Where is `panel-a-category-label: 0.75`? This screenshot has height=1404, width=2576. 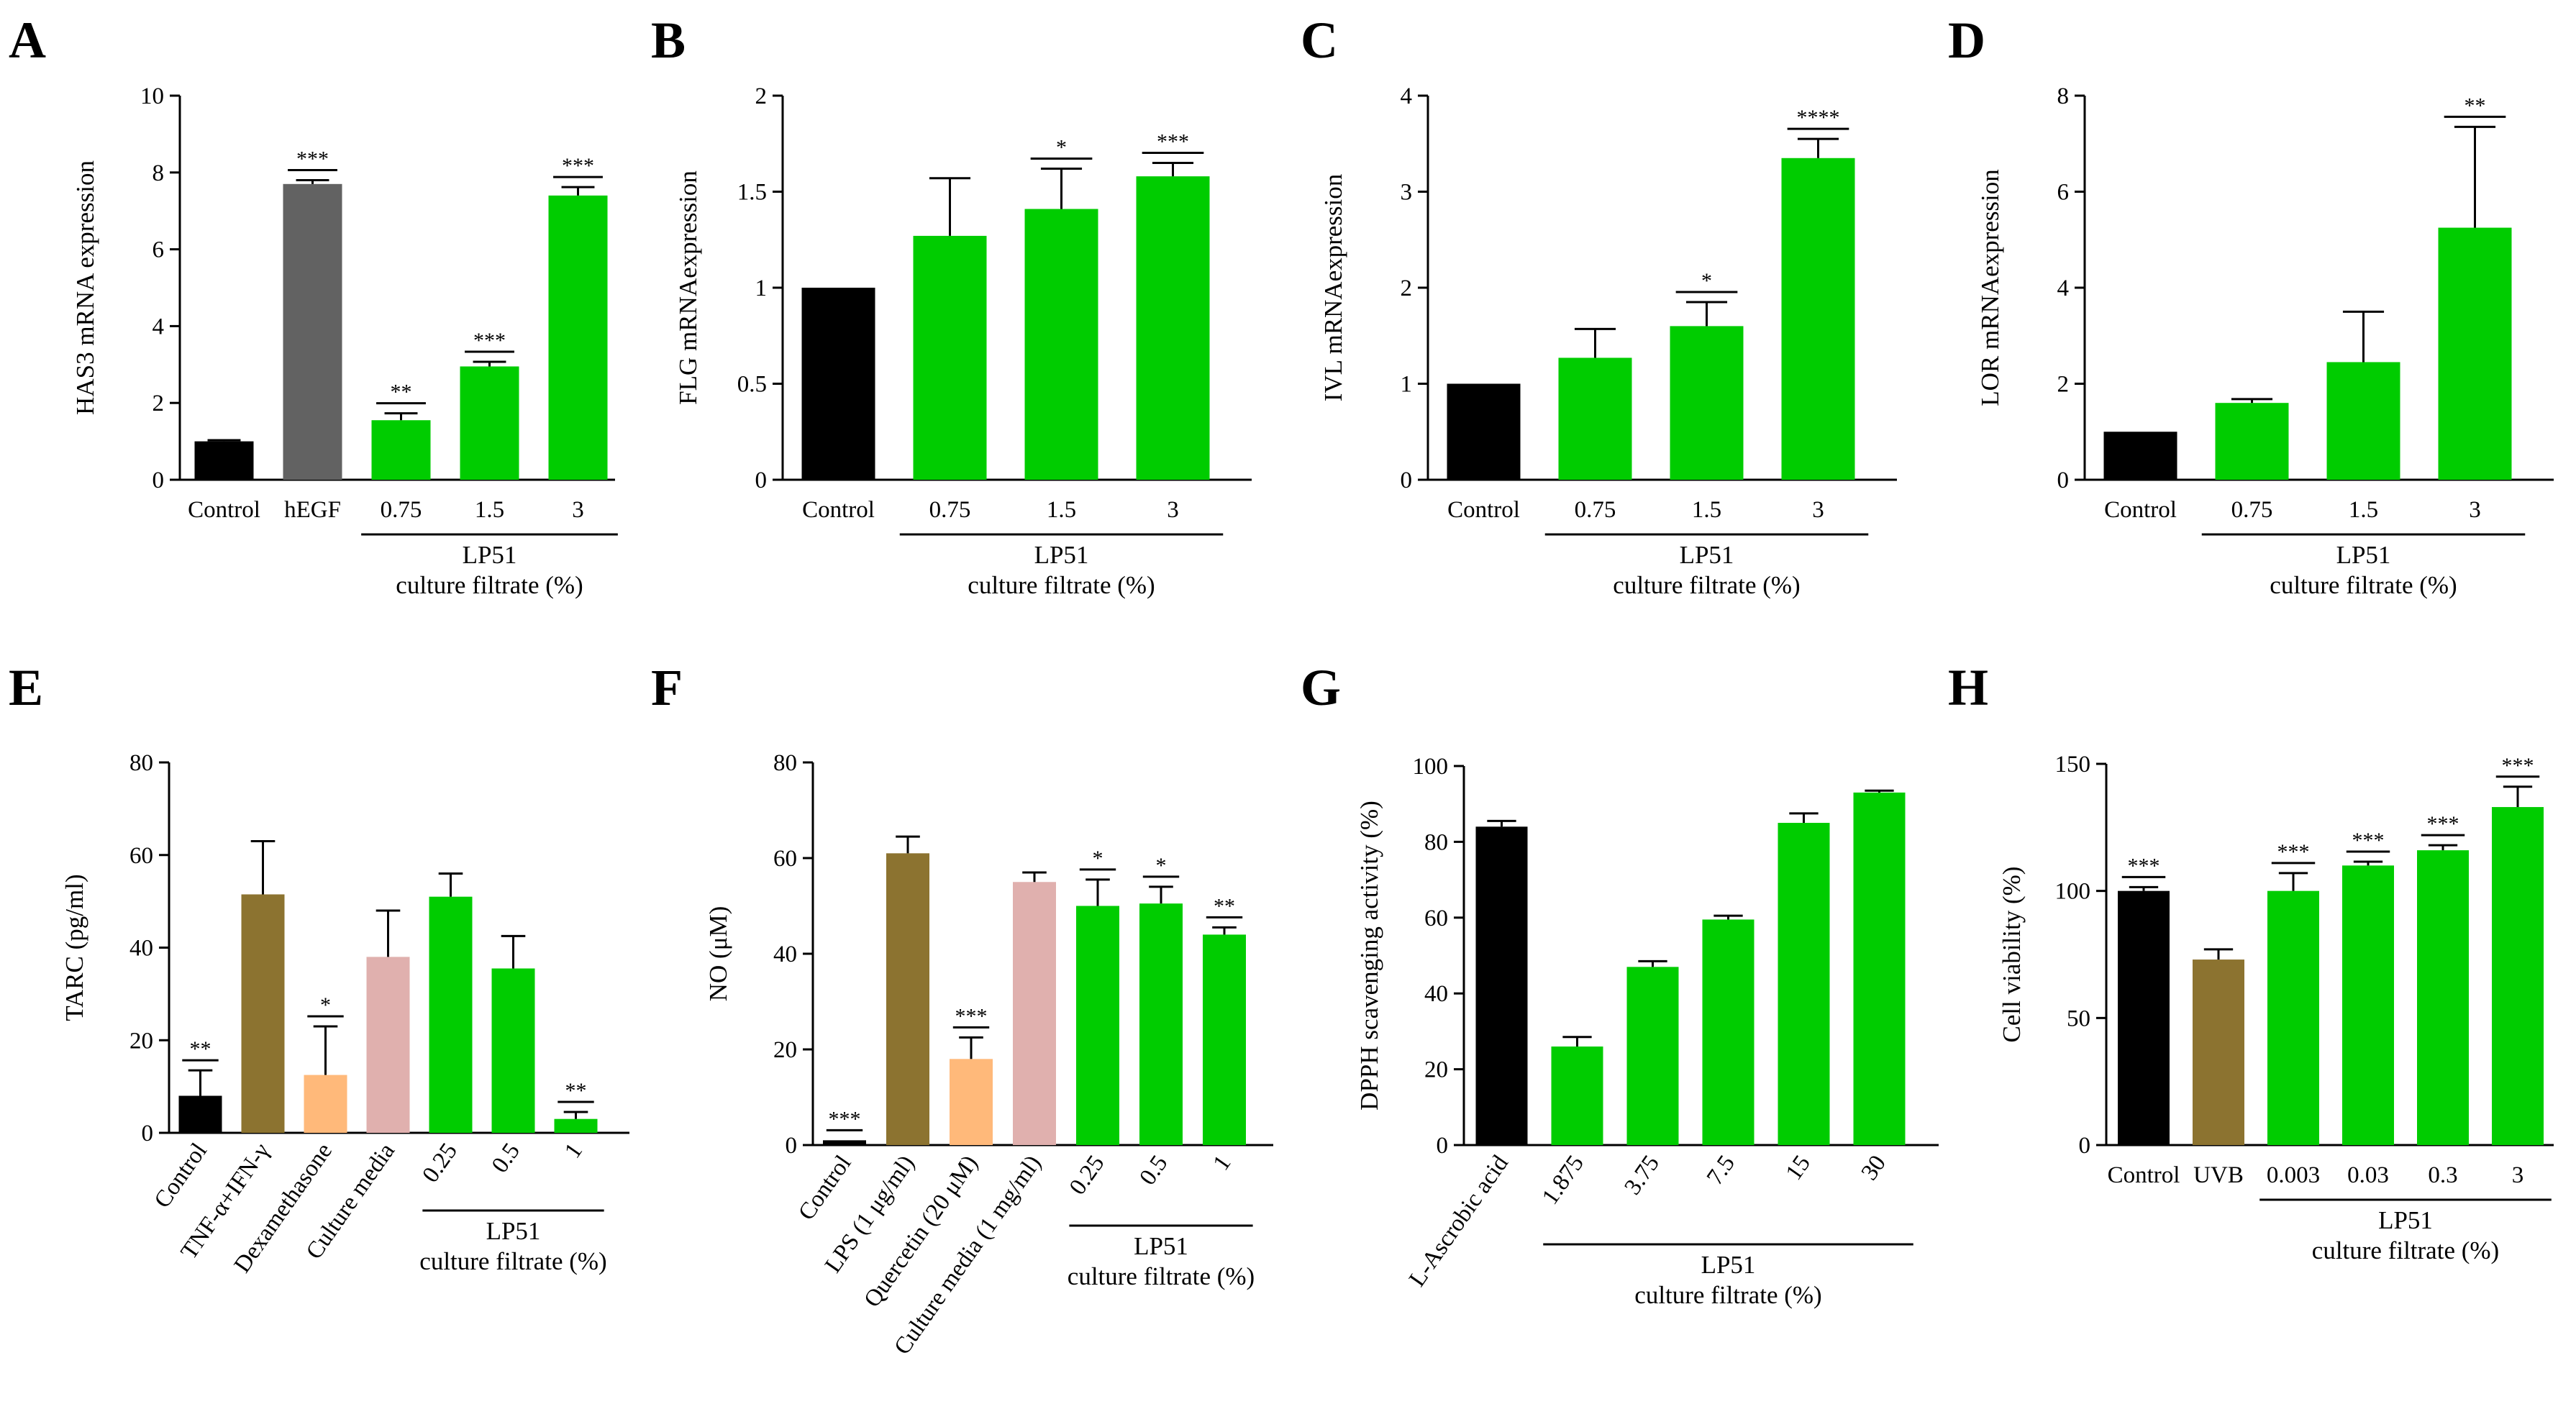
panel-a-category-label: 0.75 is located at coordinates (402, 510).